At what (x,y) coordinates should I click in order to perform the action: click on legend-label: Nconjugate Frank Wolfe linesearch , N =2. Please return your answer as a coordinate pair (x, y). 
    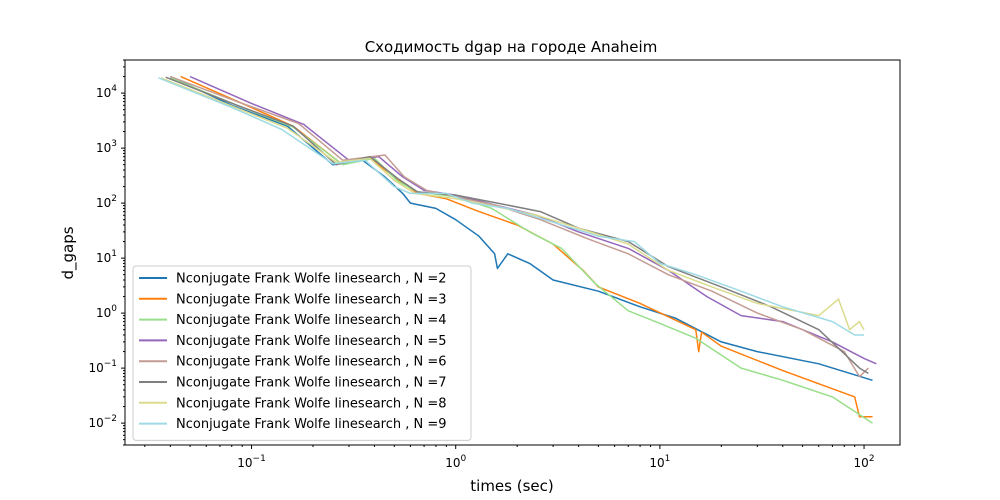
    Looking at the image, I should click on (311, 279).